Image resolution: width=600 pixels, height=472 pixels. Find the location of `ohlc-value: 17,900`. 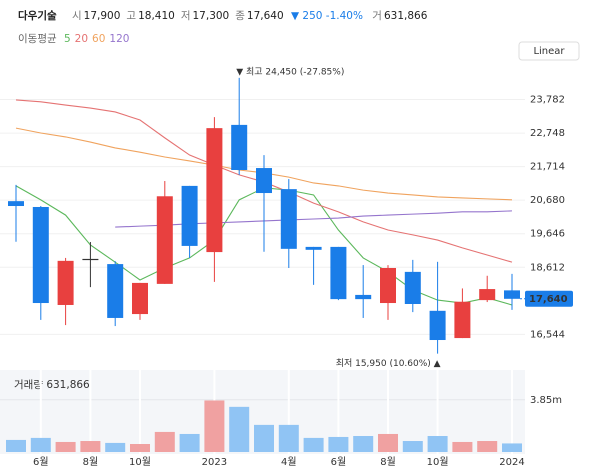

ohlc-value: 17,900 is located at coordinates (102, 16).